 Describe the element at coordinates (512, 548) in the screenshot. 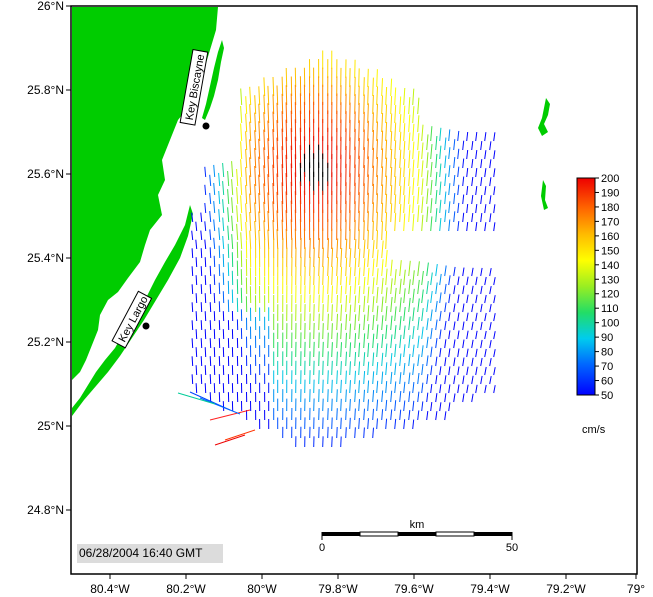

I see `scale-bar-end: 50` at that location.